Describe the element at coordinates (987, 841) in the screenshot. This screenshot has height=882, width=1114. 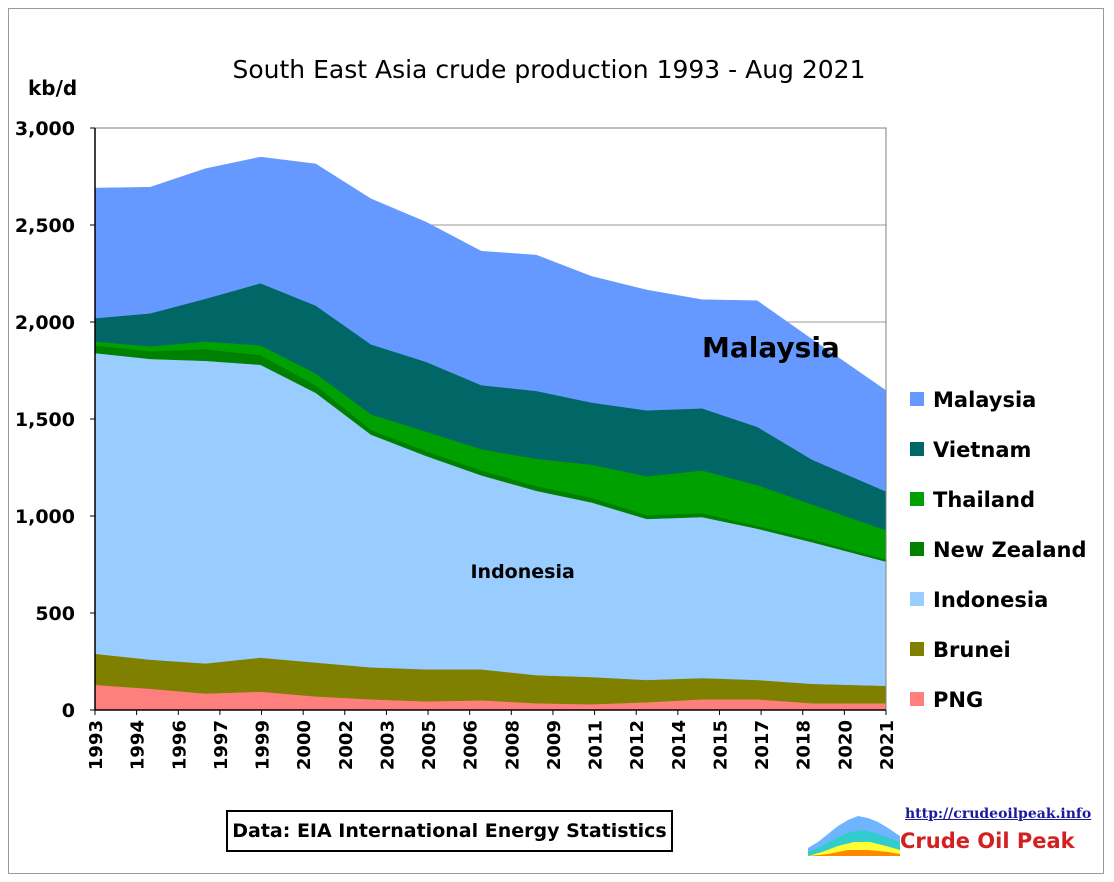
I see `logo-name: Crude Oil Peak` at that location.